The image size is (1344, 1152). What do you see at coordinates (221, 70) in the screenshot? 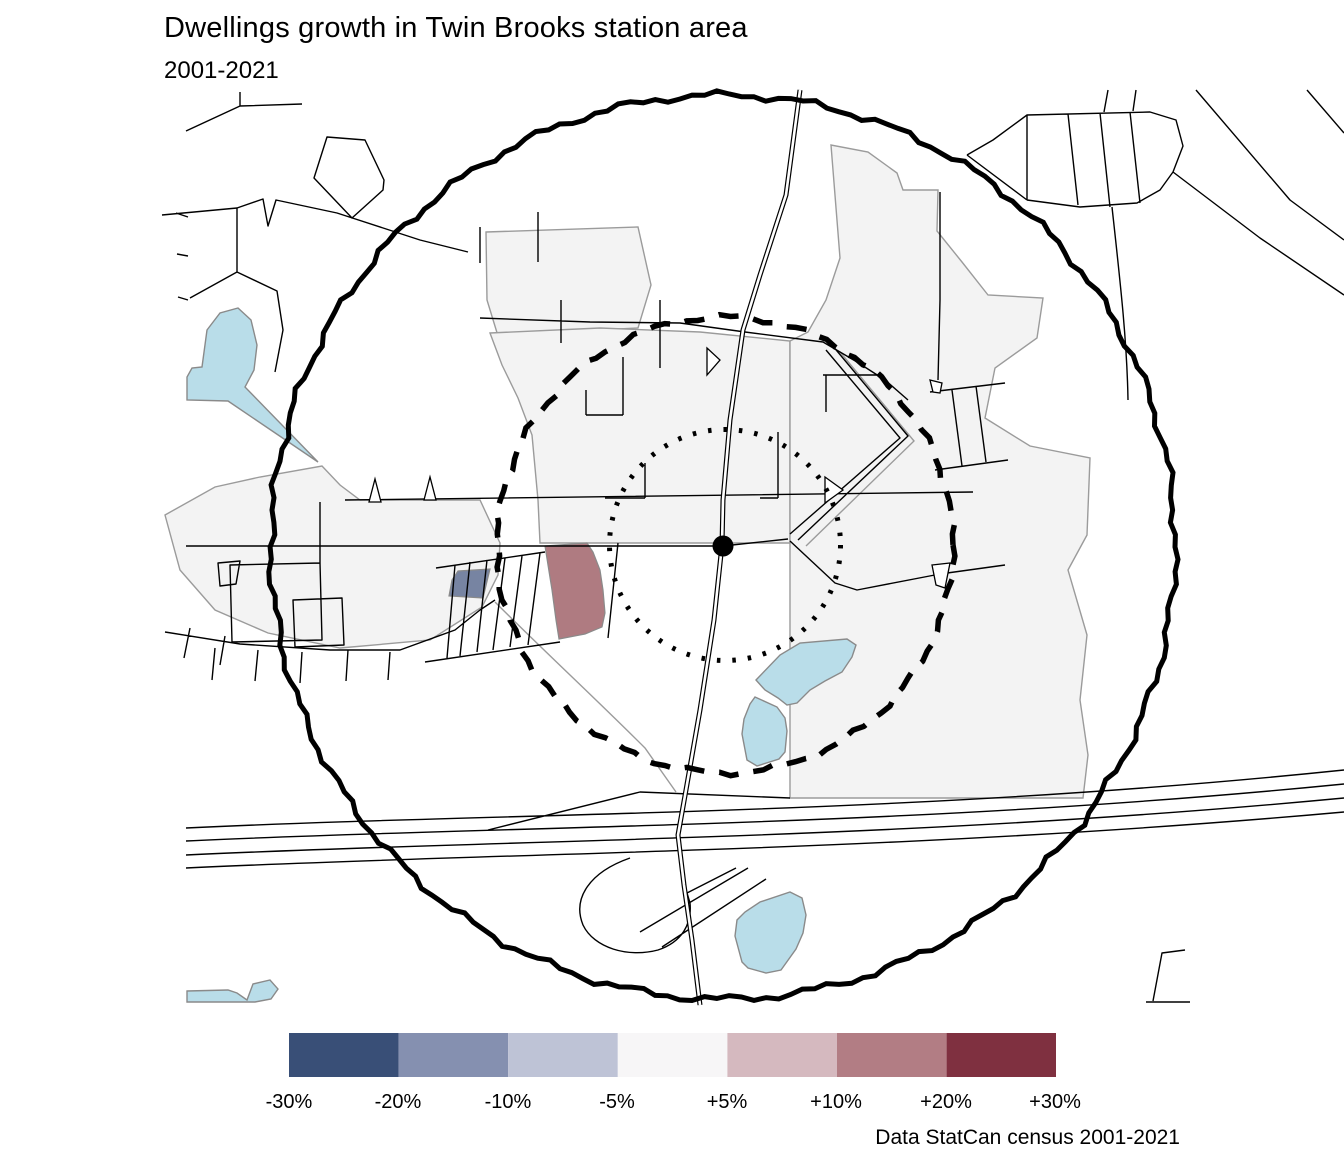
I see `page-subtitle: 2001-2021` at bounding box center [221, 70].